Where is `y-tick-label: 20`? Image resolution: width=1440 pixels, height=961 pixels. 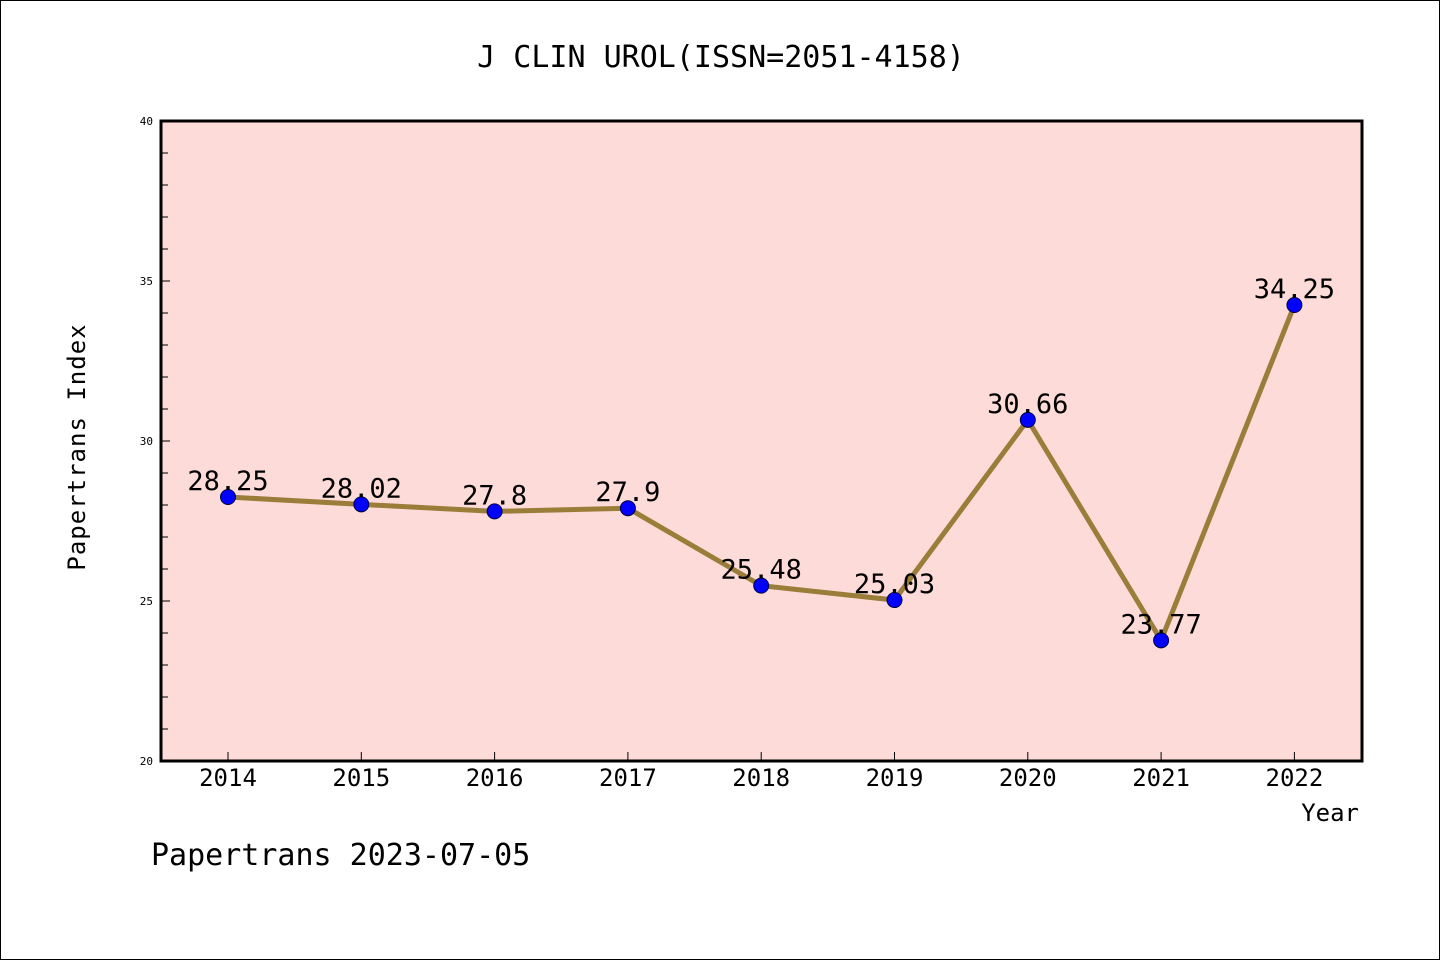 y-tick-label: 20 is located at coordinates (146, 761).